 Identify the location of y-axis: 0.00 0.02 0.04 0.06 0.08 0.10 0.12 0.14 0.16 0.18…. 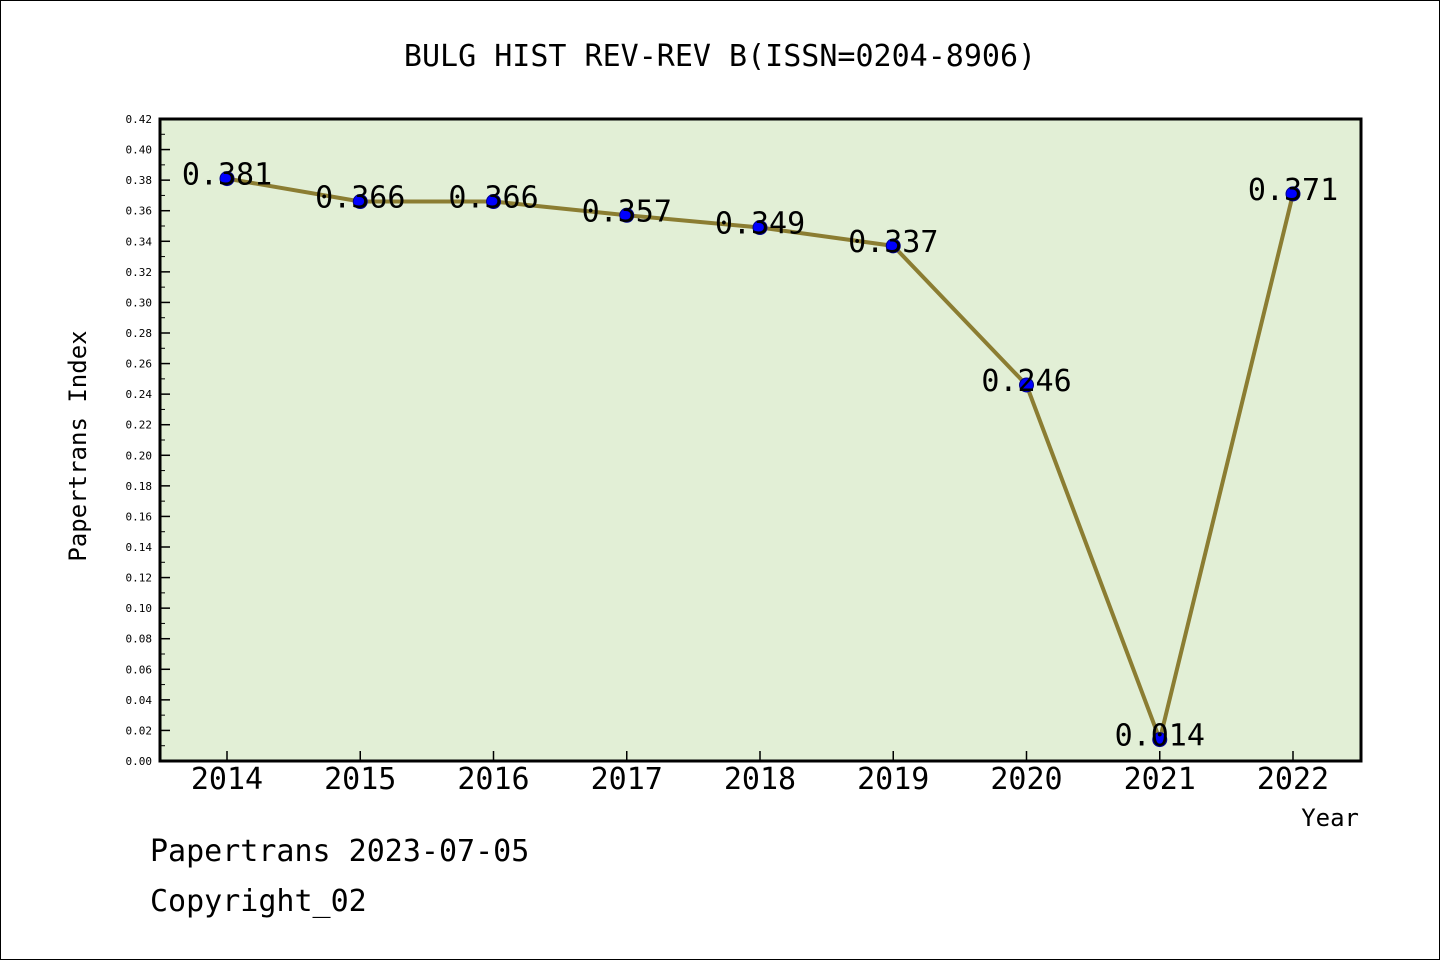
(148, 440).